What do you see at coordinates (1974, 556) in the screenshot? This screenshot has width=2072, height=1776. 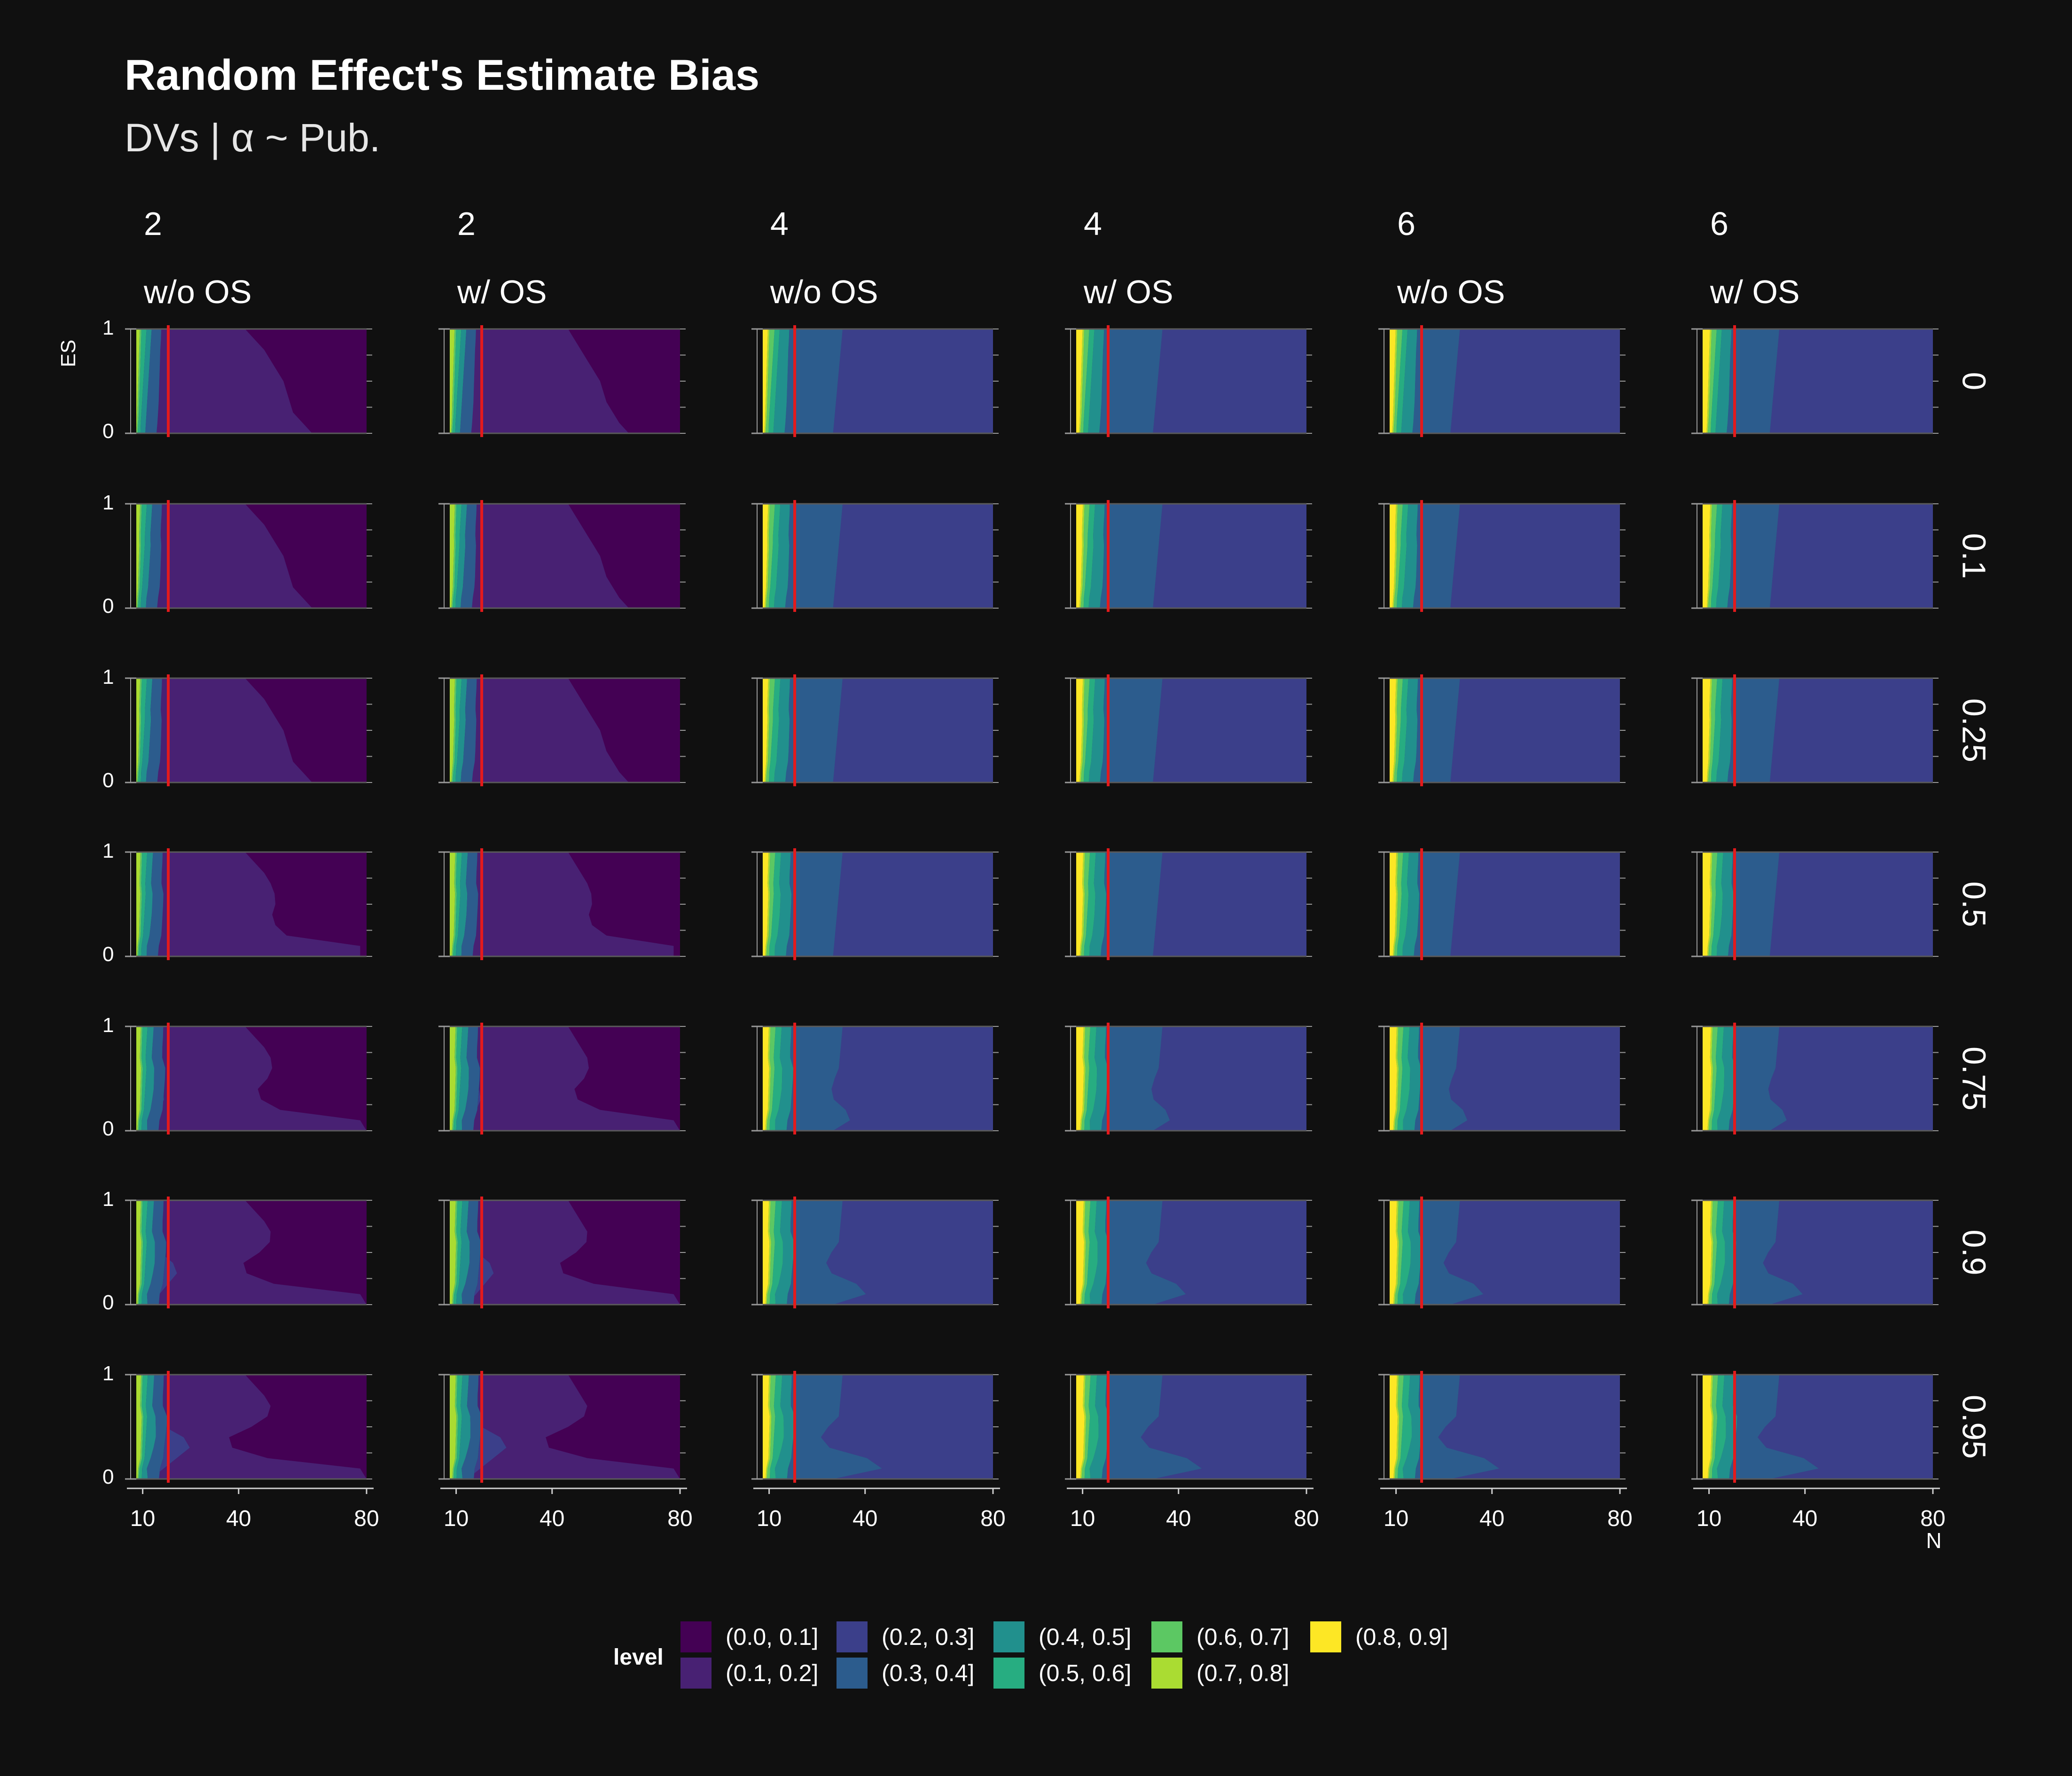 I see `row-facet-label: 0.1` at bounding box center [1974, 556].